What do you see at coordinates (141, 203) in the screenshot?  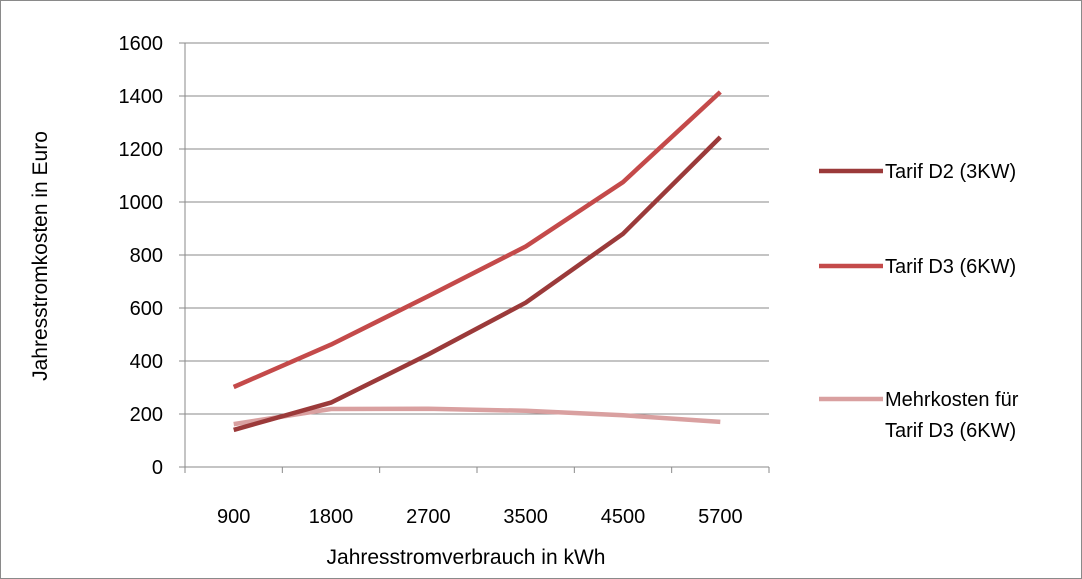 I see `y-tick-label: 1000` at bounding box center [141, 203].